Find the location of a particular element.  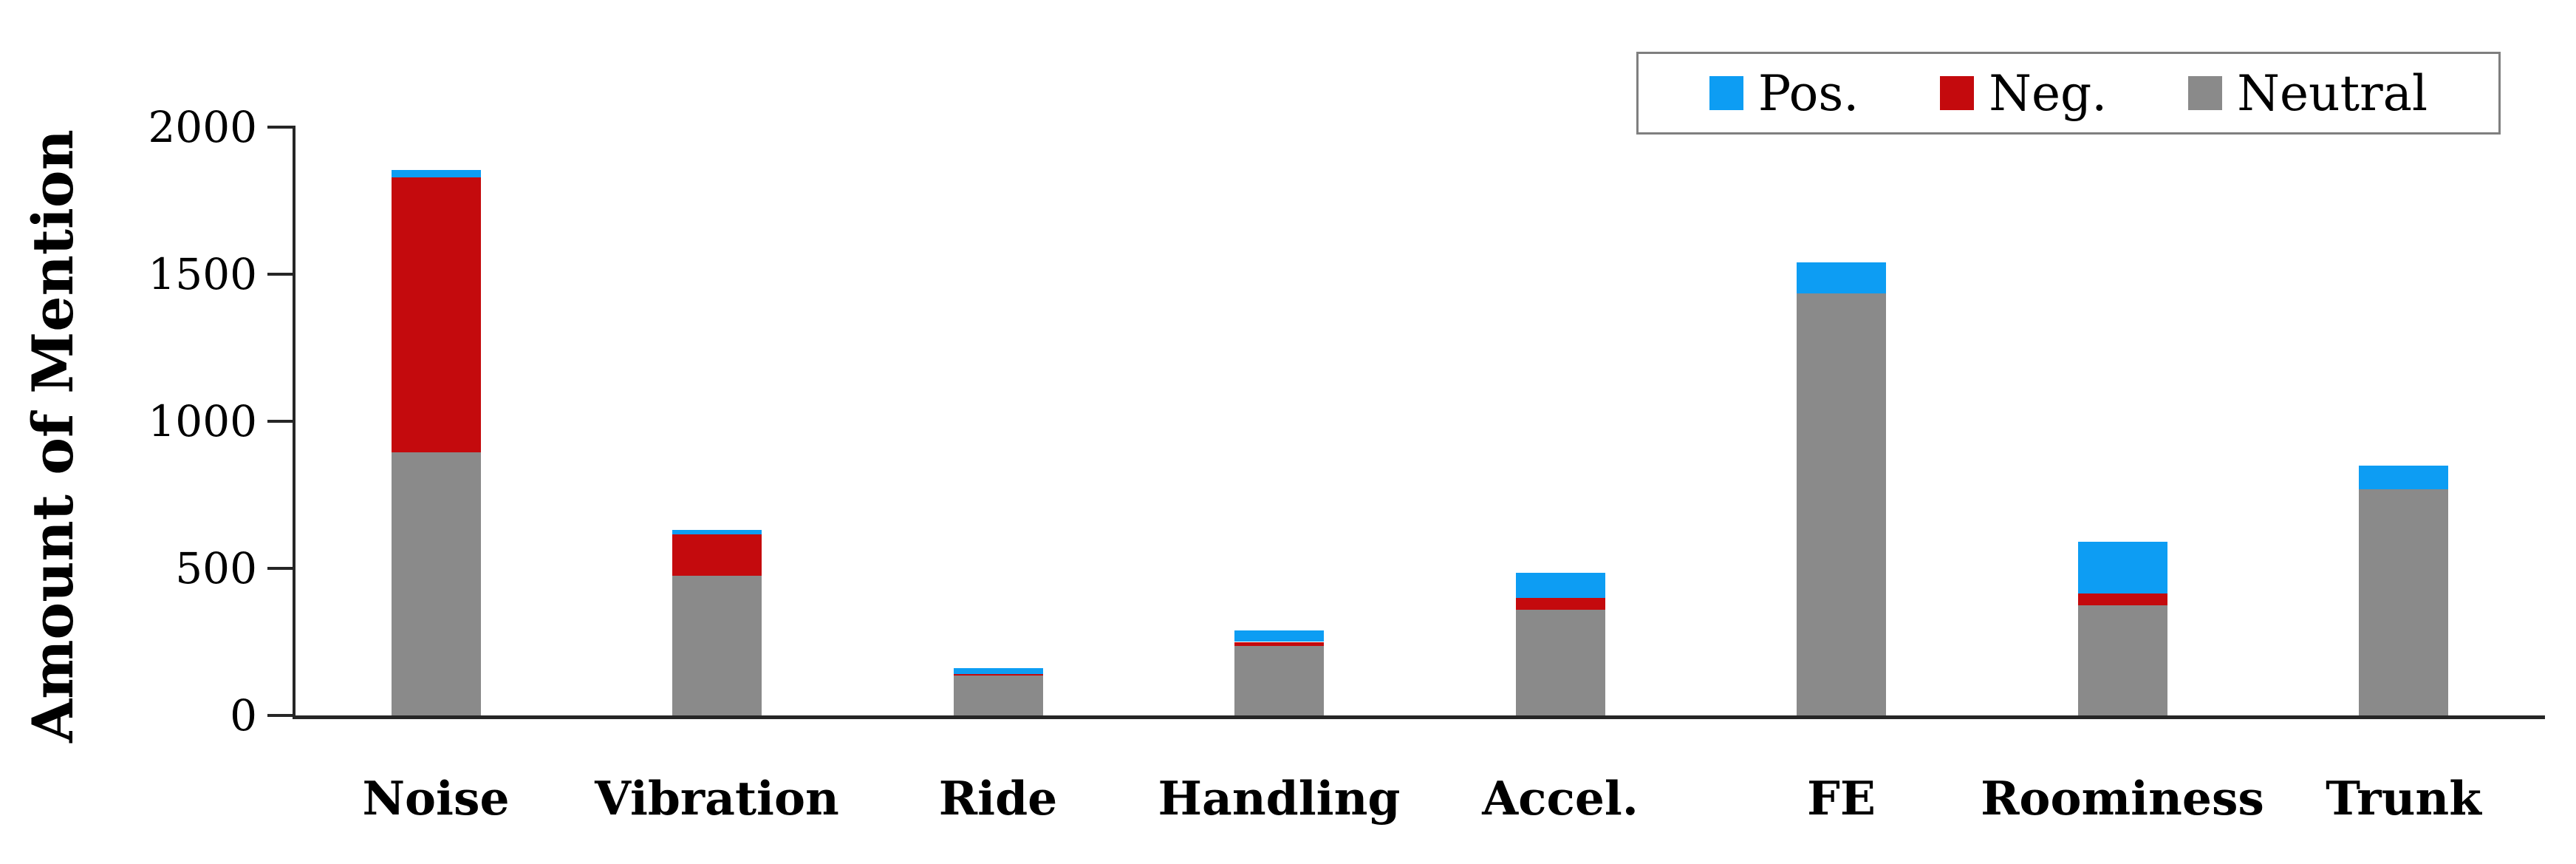

bar-handling-pos is located at coordinates (1279, 636).